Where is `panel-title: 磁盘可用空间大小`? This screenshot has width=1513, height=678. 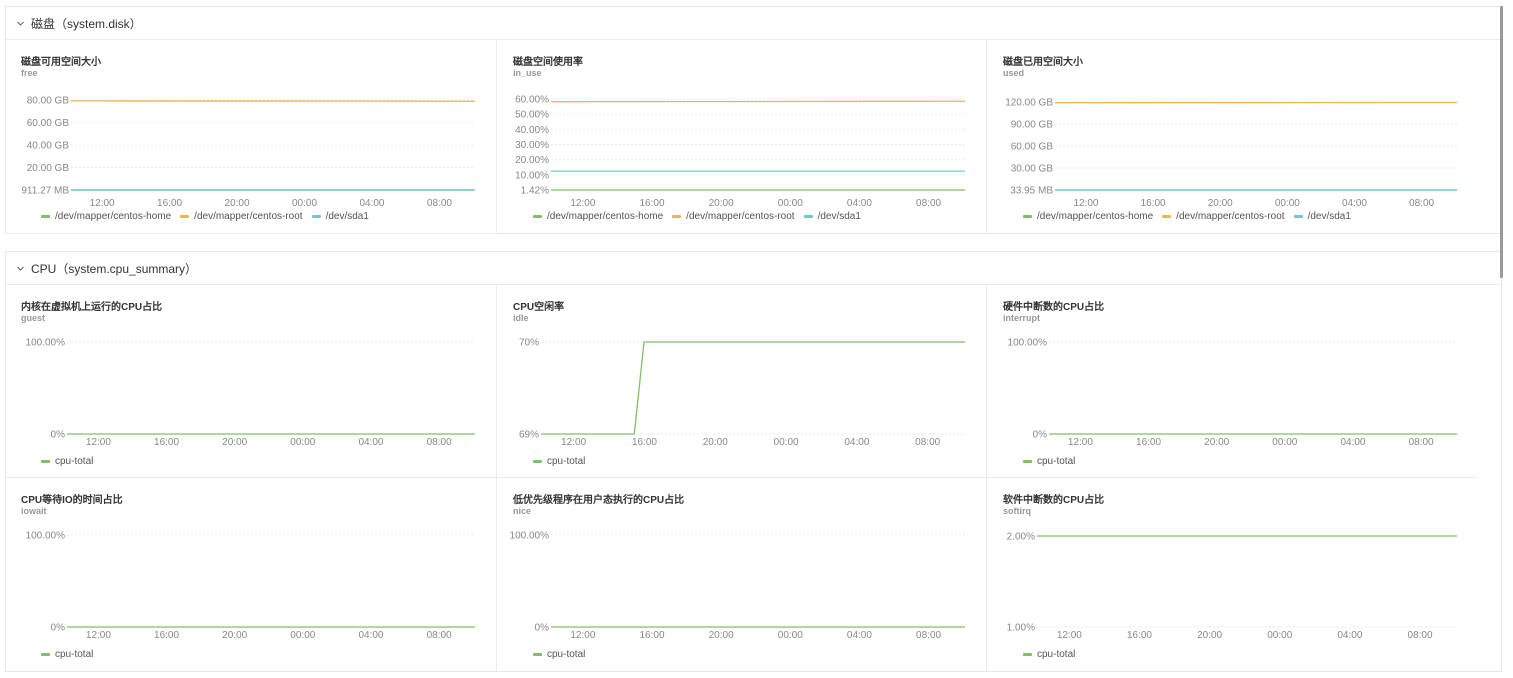 panel-title: 磁盘可用空间大小 is located at coordinates (61, 62).